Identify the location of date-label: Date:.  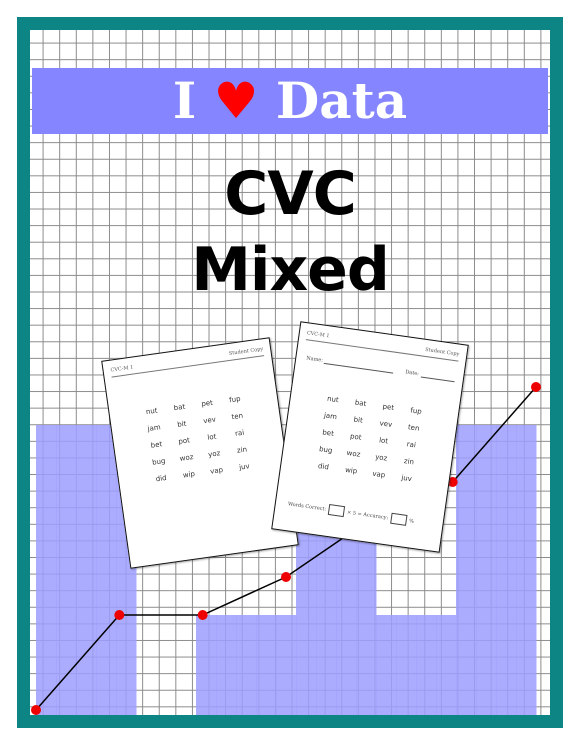
(412, 373).